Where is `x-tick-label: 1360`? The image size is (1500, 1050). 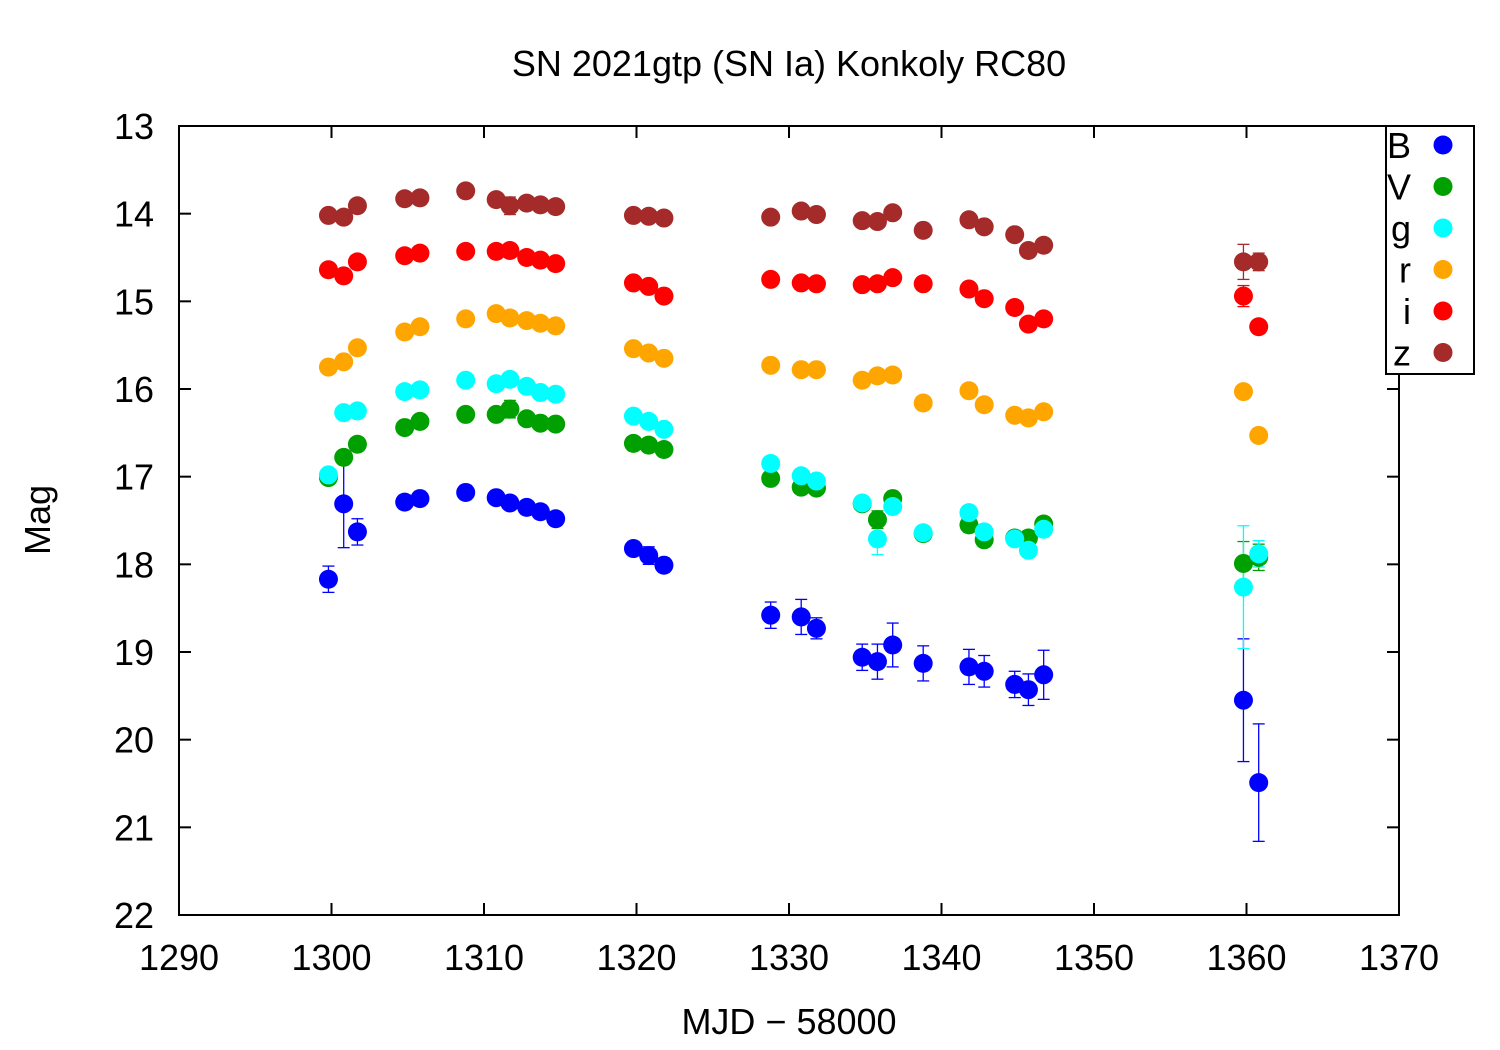 x-tick-label: 1360 is located at coordinates (1246, 957).